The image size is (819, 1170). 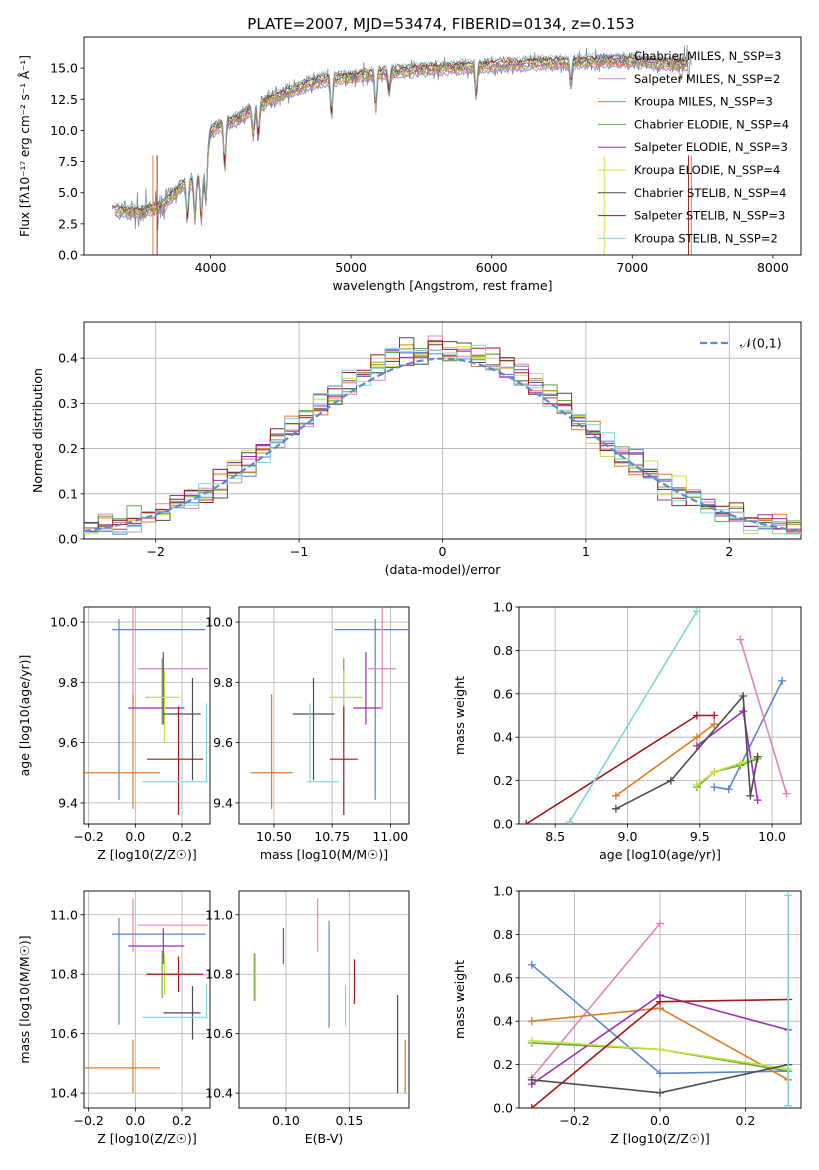 What do you see at coordinates (64, 974) in the screenshot?
I see `y-tick-label: 10.8` at bounding box center [64, 974].